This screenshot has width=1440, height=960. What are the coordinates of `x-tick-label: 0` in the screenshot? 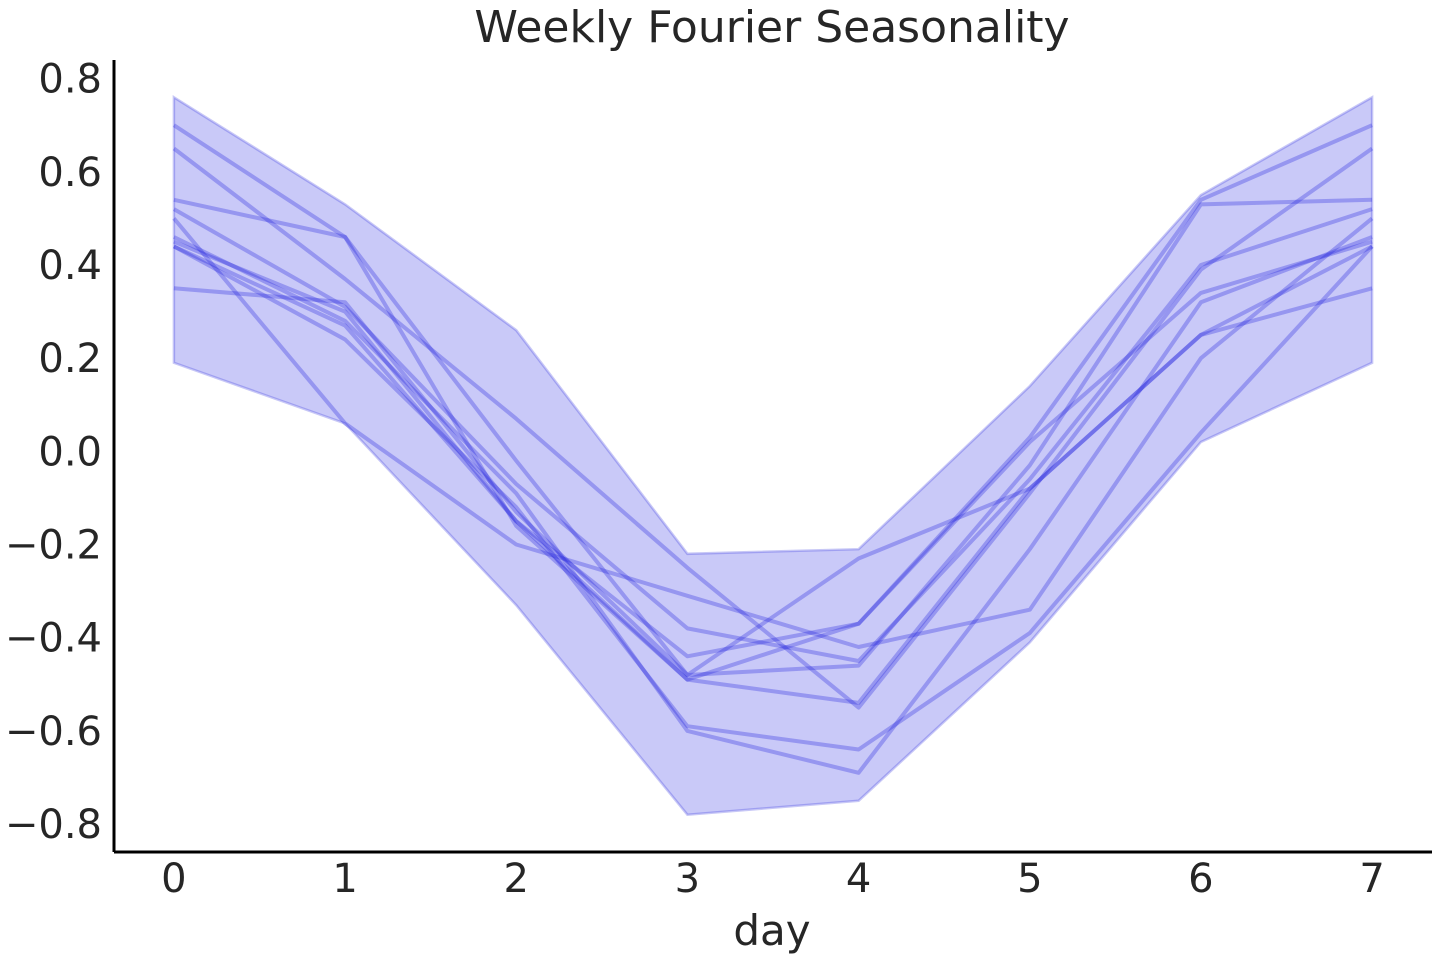 It's located at (173, 879).